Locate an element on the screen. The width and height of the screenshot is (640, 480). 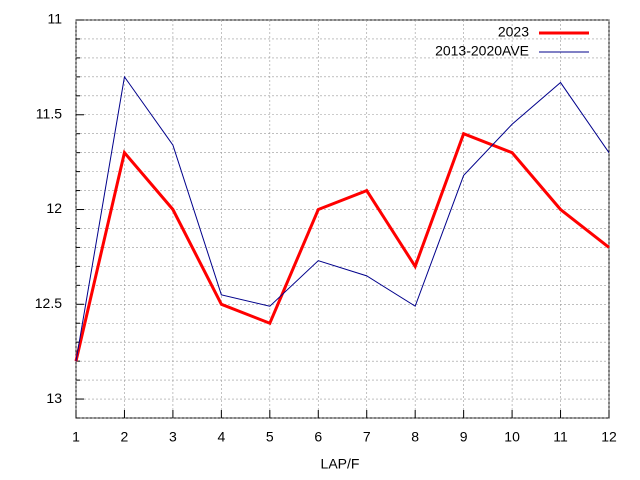
x-axis-label: LAP/F is located at coordinates (340, 464).